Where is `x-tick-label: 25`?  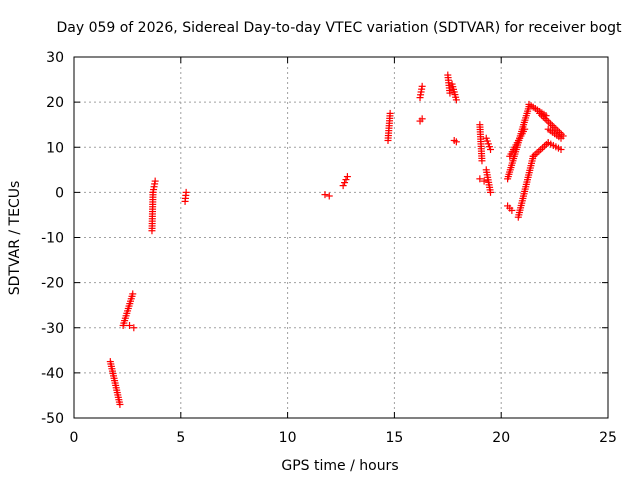
x-tick-label: 25 is located at coordinates (608, 438).